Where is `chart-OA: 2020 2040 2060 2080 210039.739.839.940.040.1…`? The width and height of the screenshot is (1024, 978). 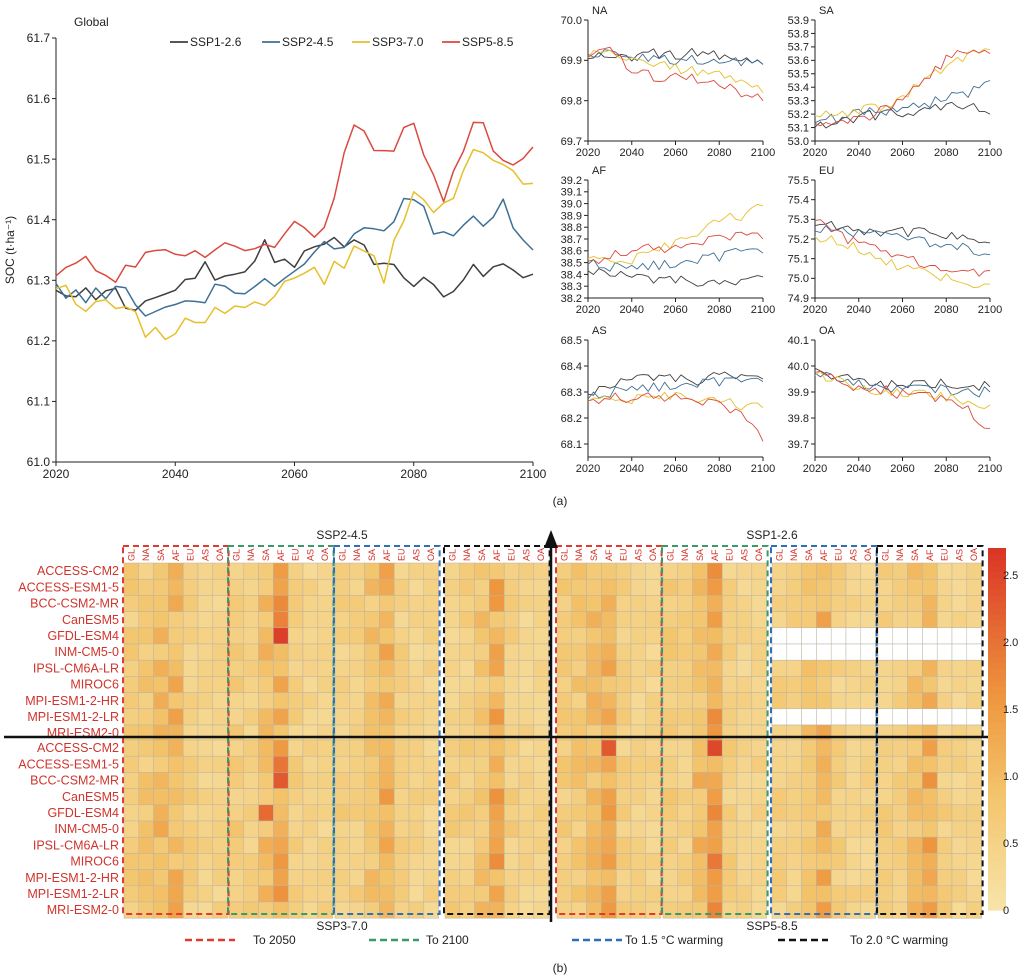
chart-OA: 2020 2040 2060 2080 210039.739.839.940.040.1… is located at coordinates (895, 400).